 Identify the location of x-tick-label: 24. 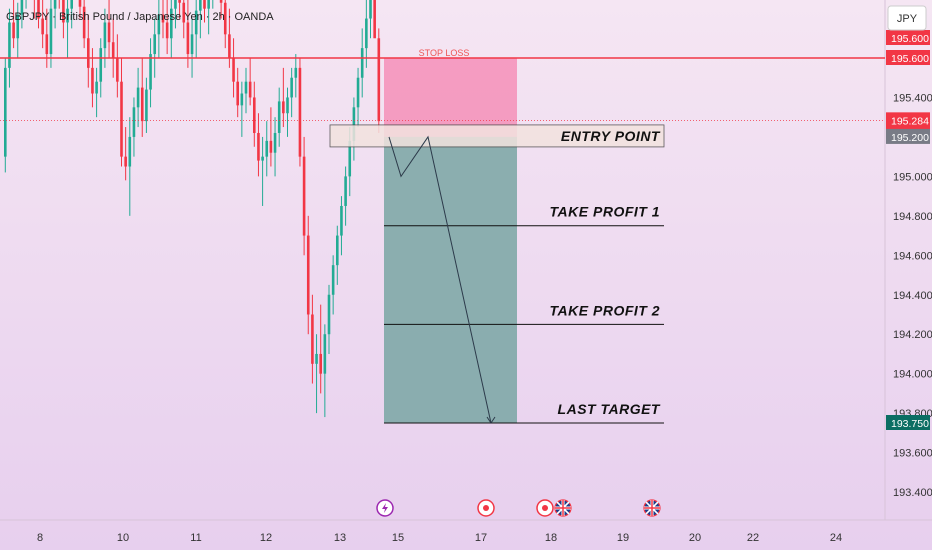
(836, 538).